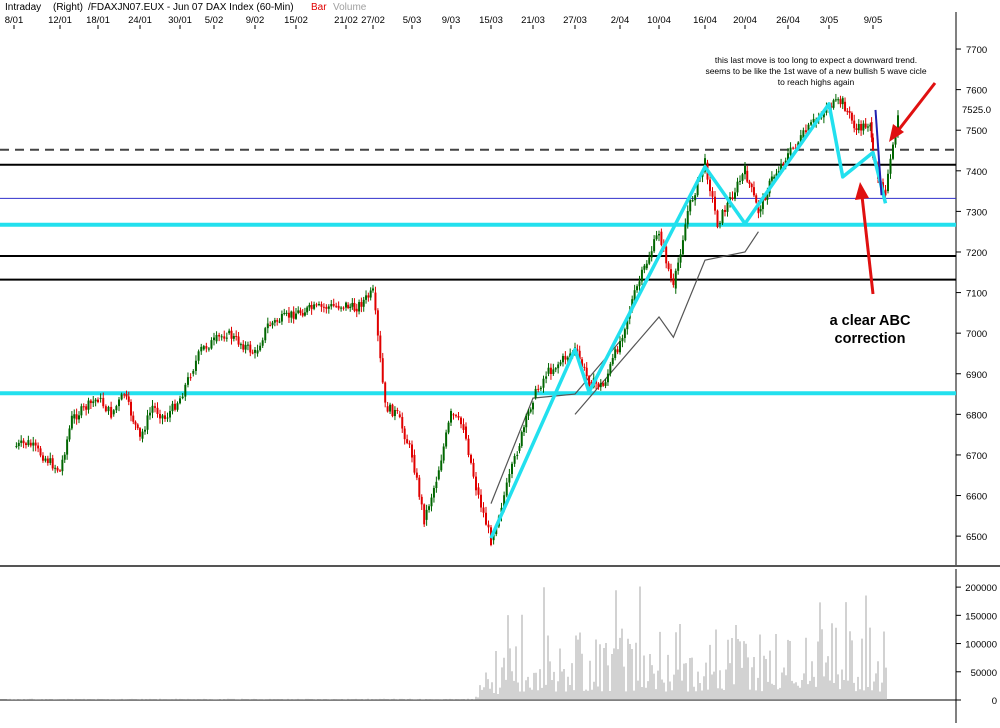 Image resolution: width=1000 pixels, height=728 pixels. Describe the element at coordinates (976, 50) in the screenshot. I see `y-tick-label: 7700` at that location.